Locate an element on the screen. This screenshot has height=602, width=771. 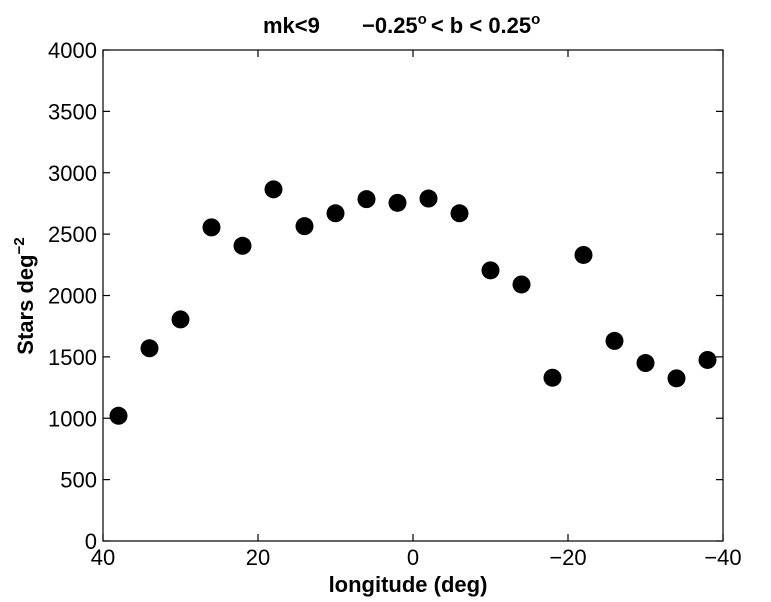
chart-title-right: −0.25o < b < 0.25o is located at coordinates (451, 24).